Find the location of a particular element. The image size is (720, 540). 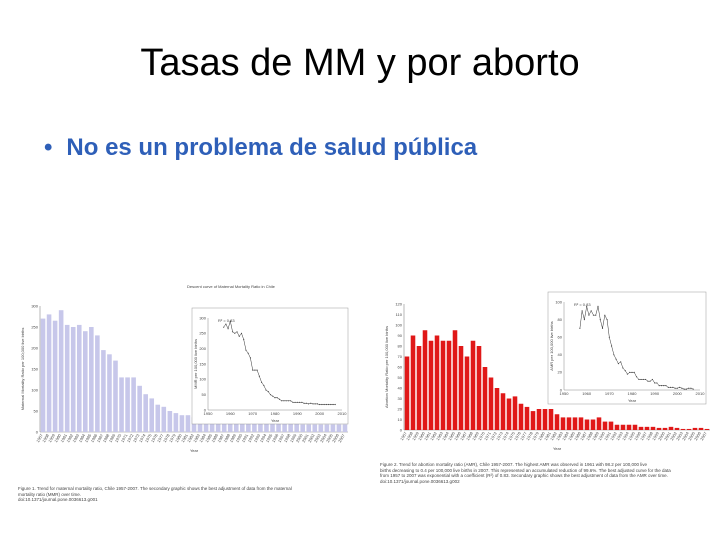

amr-inset-fit-curve is located at coordinates (636, 348).